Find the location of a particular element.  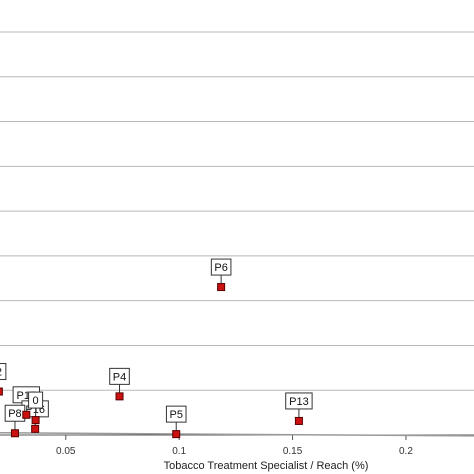

x-axis-title: Tobacco Treatment Specialist / Reach (%) is located at coordinates (266, 466).